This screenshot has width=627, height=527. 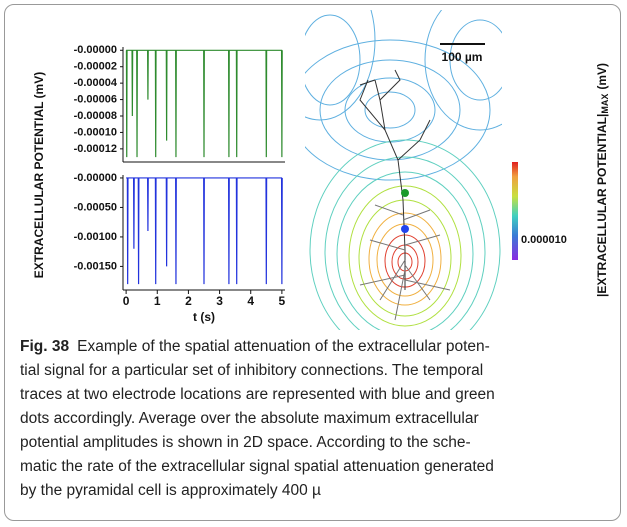 What do you see at coordinates (515, 211) in the screenshot?
I see `colorbar` at bounding box center [515, 211].